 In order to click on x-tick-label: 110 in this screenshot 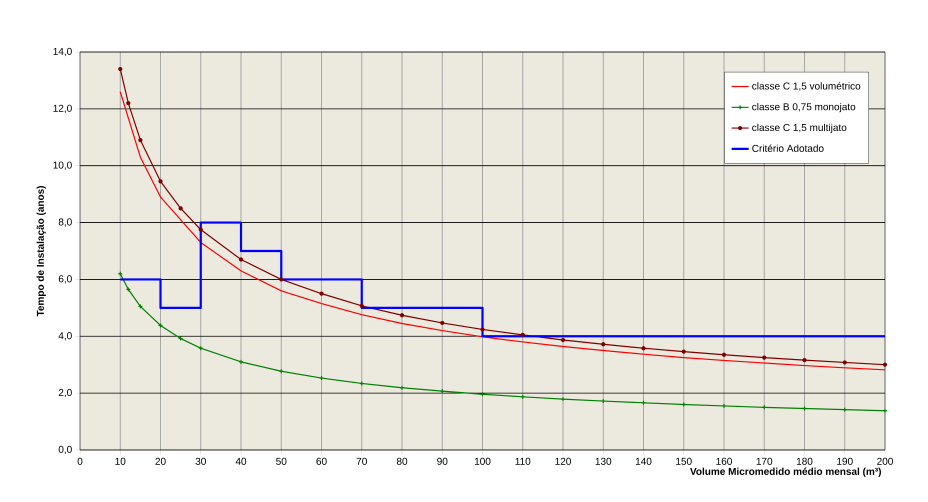, I will do `click(523, 461)`.